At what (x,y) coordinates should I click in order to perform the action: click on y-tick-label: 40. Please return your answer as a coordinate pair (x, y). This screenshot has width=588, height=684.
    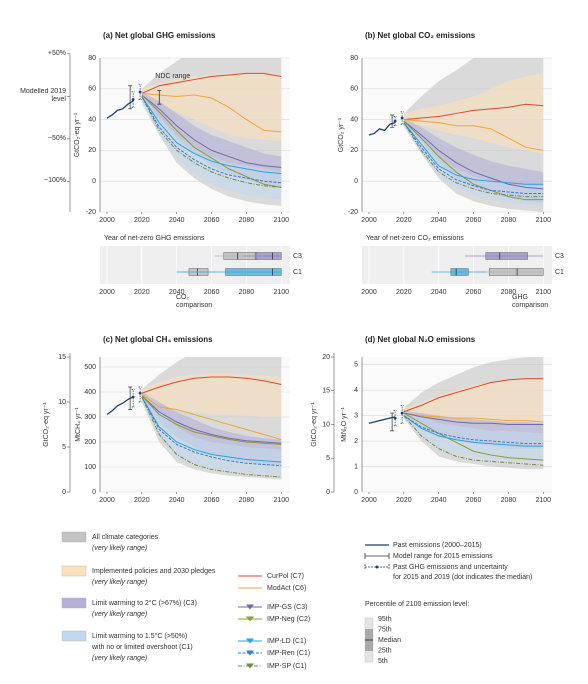
    Looking at the image, I should click on (92, 119).